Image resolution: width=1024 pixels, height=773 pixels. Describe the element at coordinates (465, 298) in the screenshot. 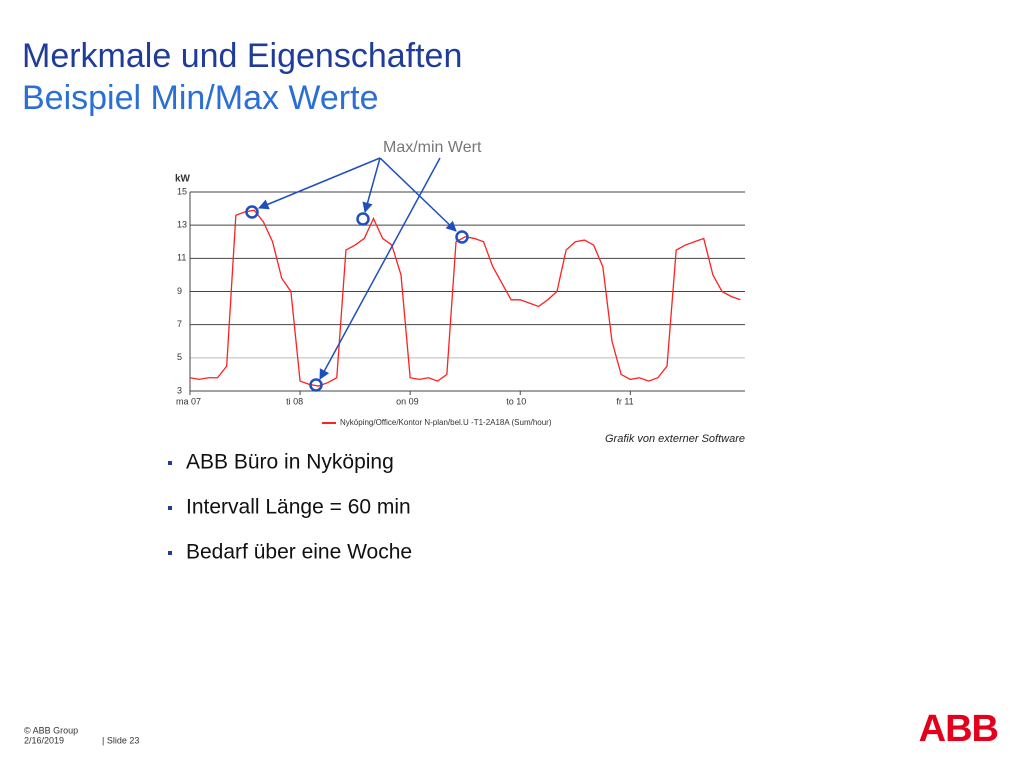

I see `data-line` at that location.